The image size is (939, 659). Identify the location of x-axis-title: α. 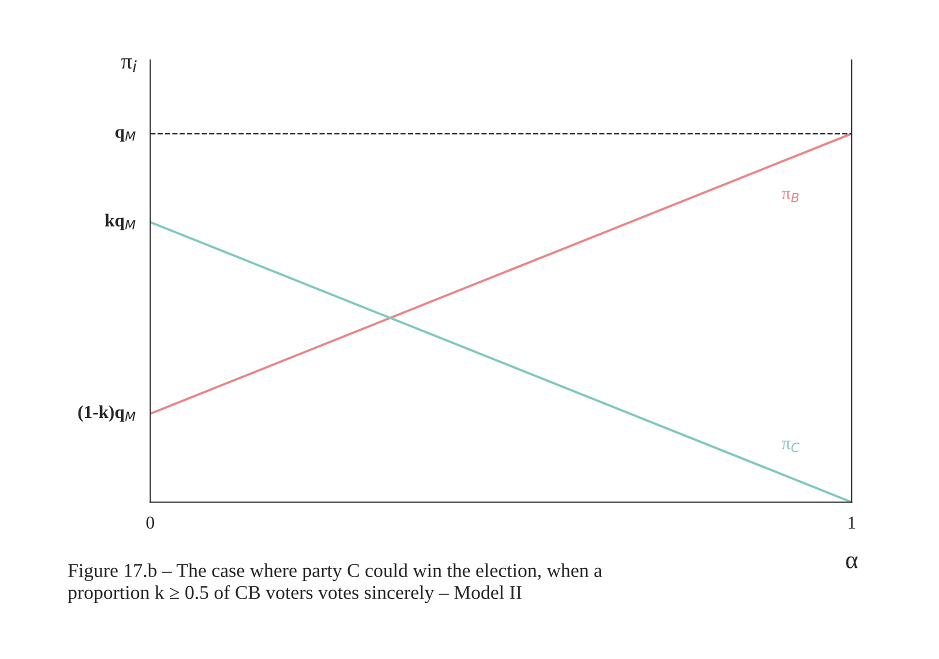
(852, 562).